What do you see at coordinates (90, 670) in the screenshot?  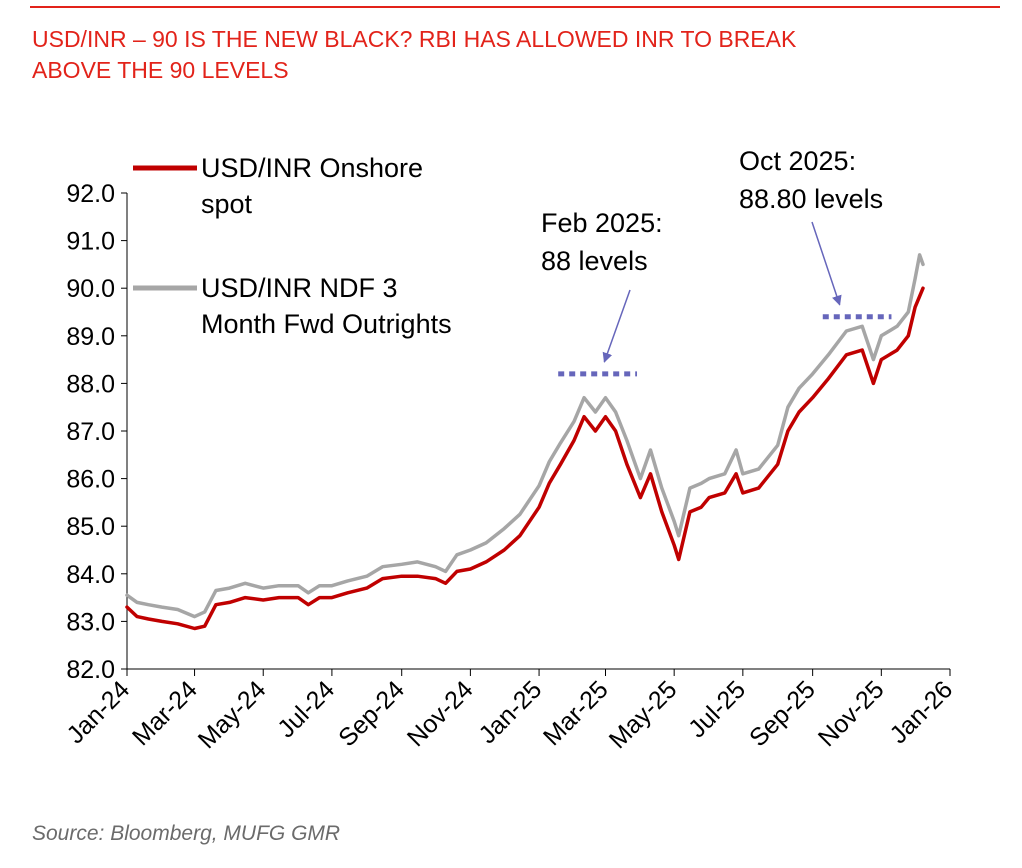 I see `y-tick-label: 82.0` at bounding box center [90, 670].